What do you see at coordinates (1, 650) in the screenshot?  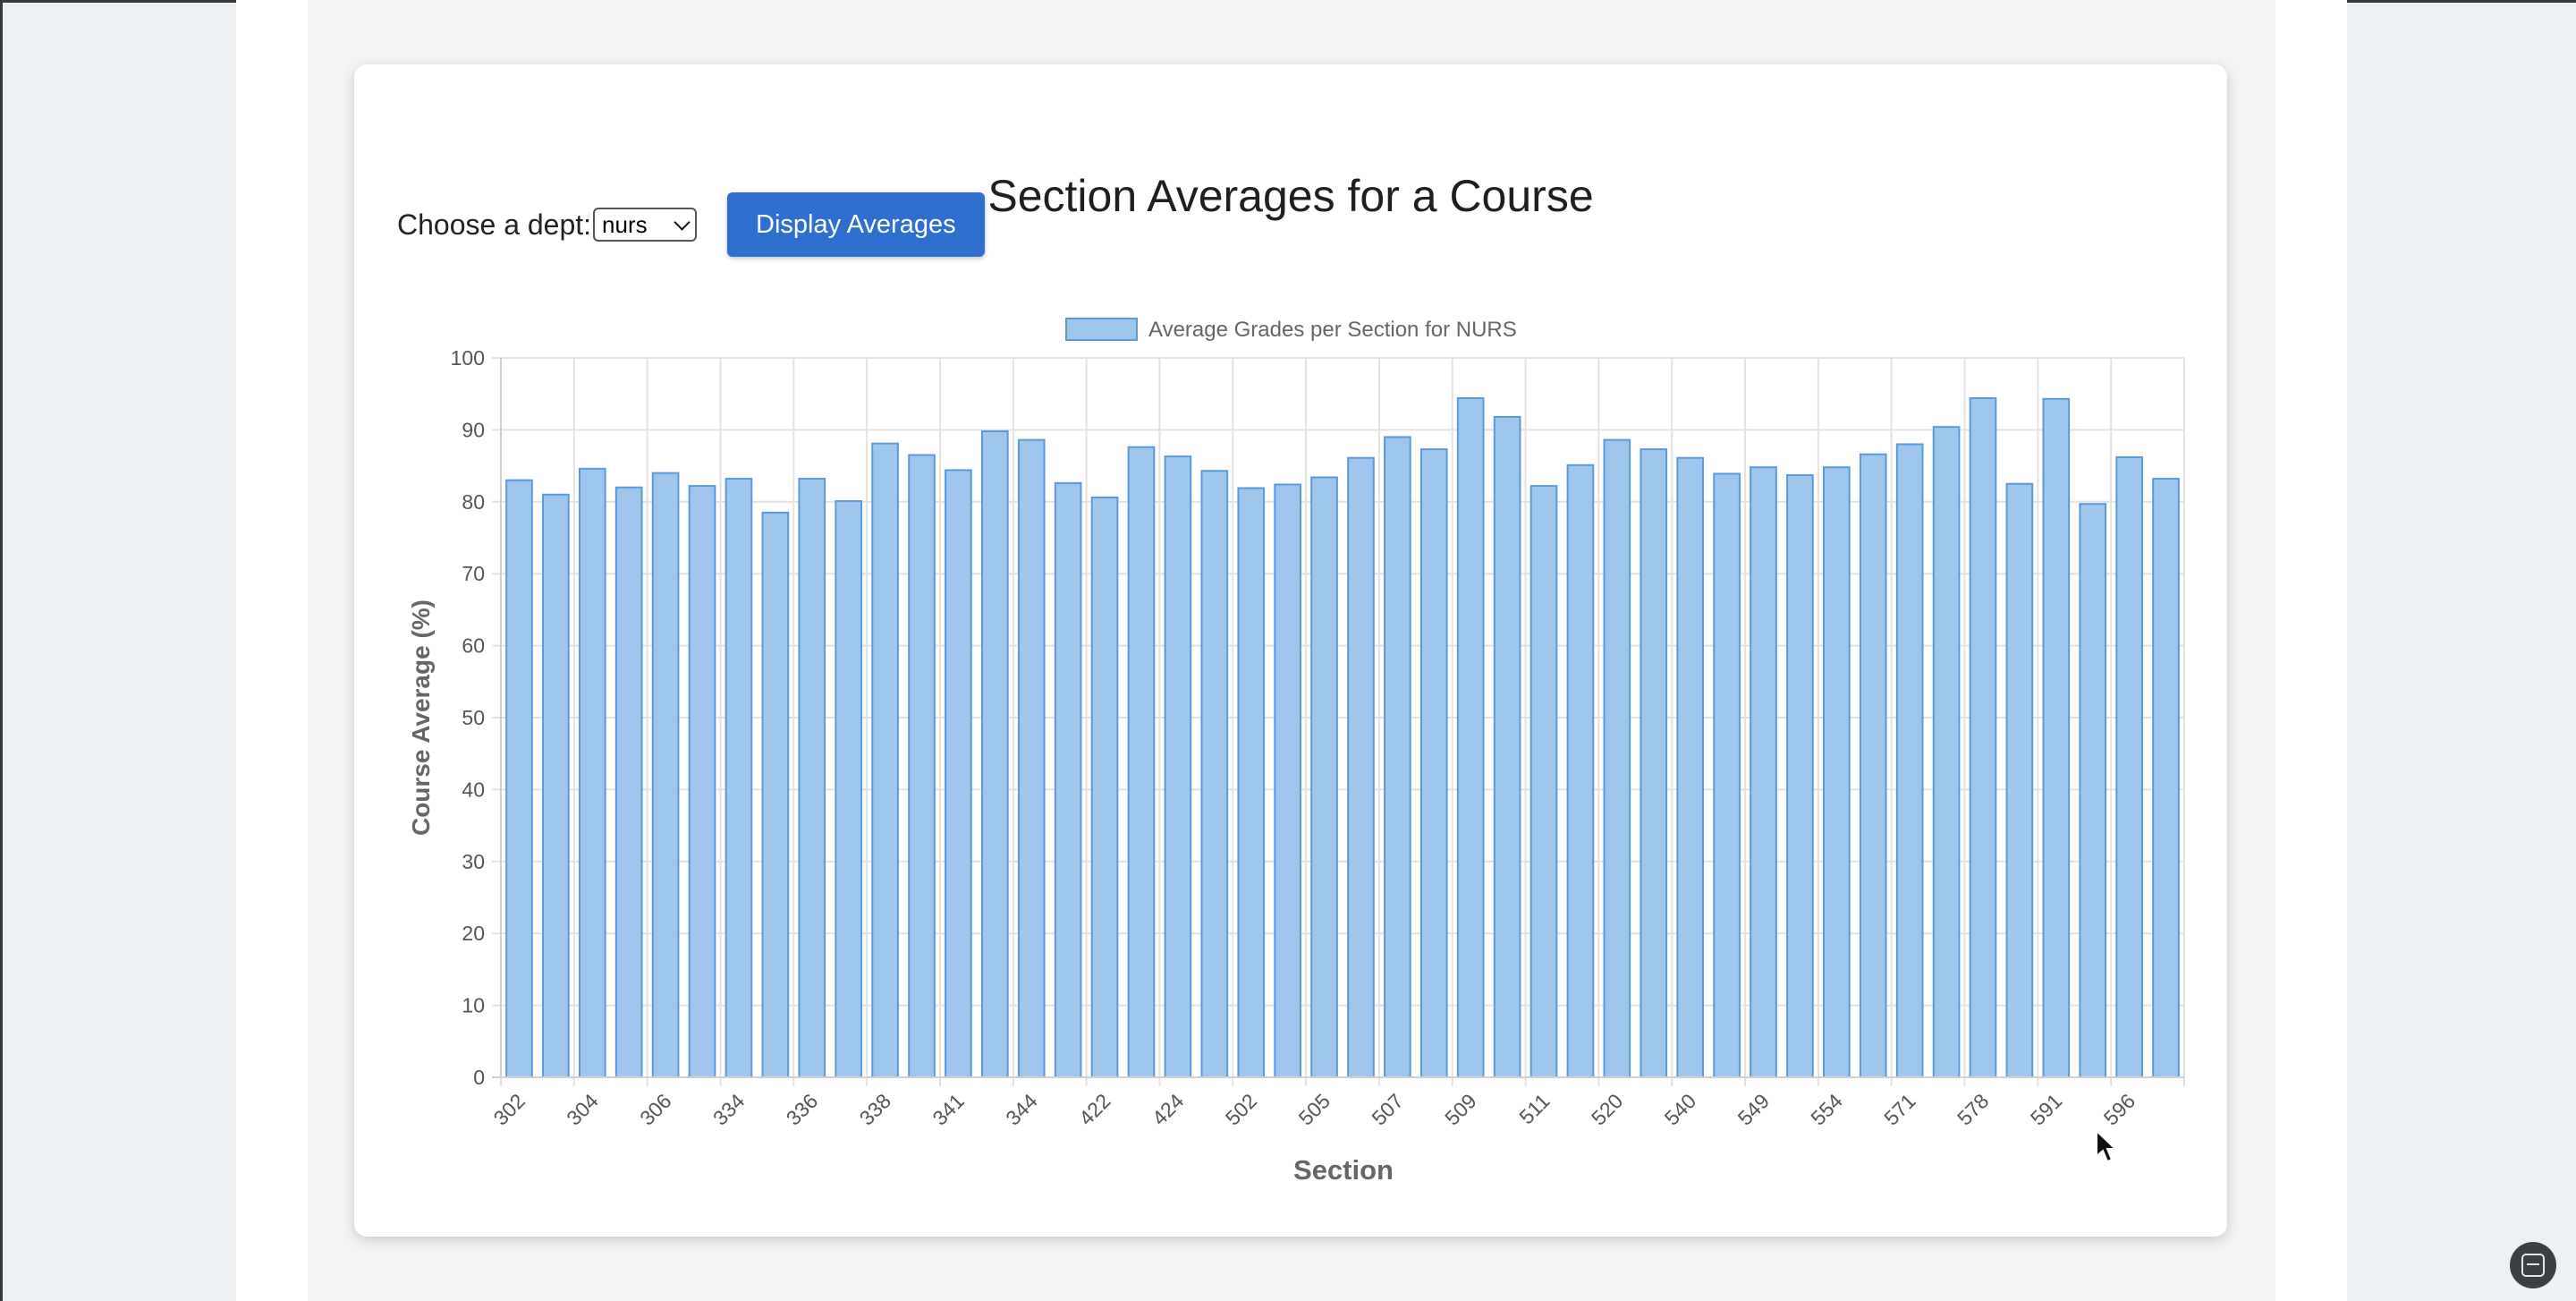 I see `window-left-edge` at bounding box center [1, 650].